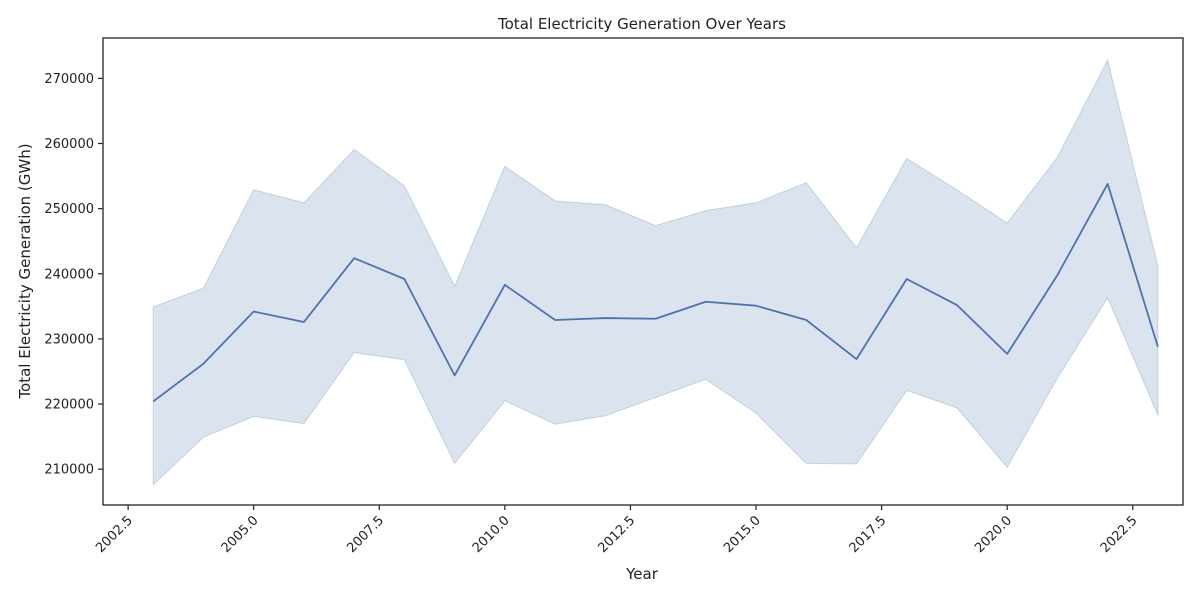  Describe the element at coordinates (993, 534) in the screenshot. I see `x-tick-label: 2020.0` at that location.